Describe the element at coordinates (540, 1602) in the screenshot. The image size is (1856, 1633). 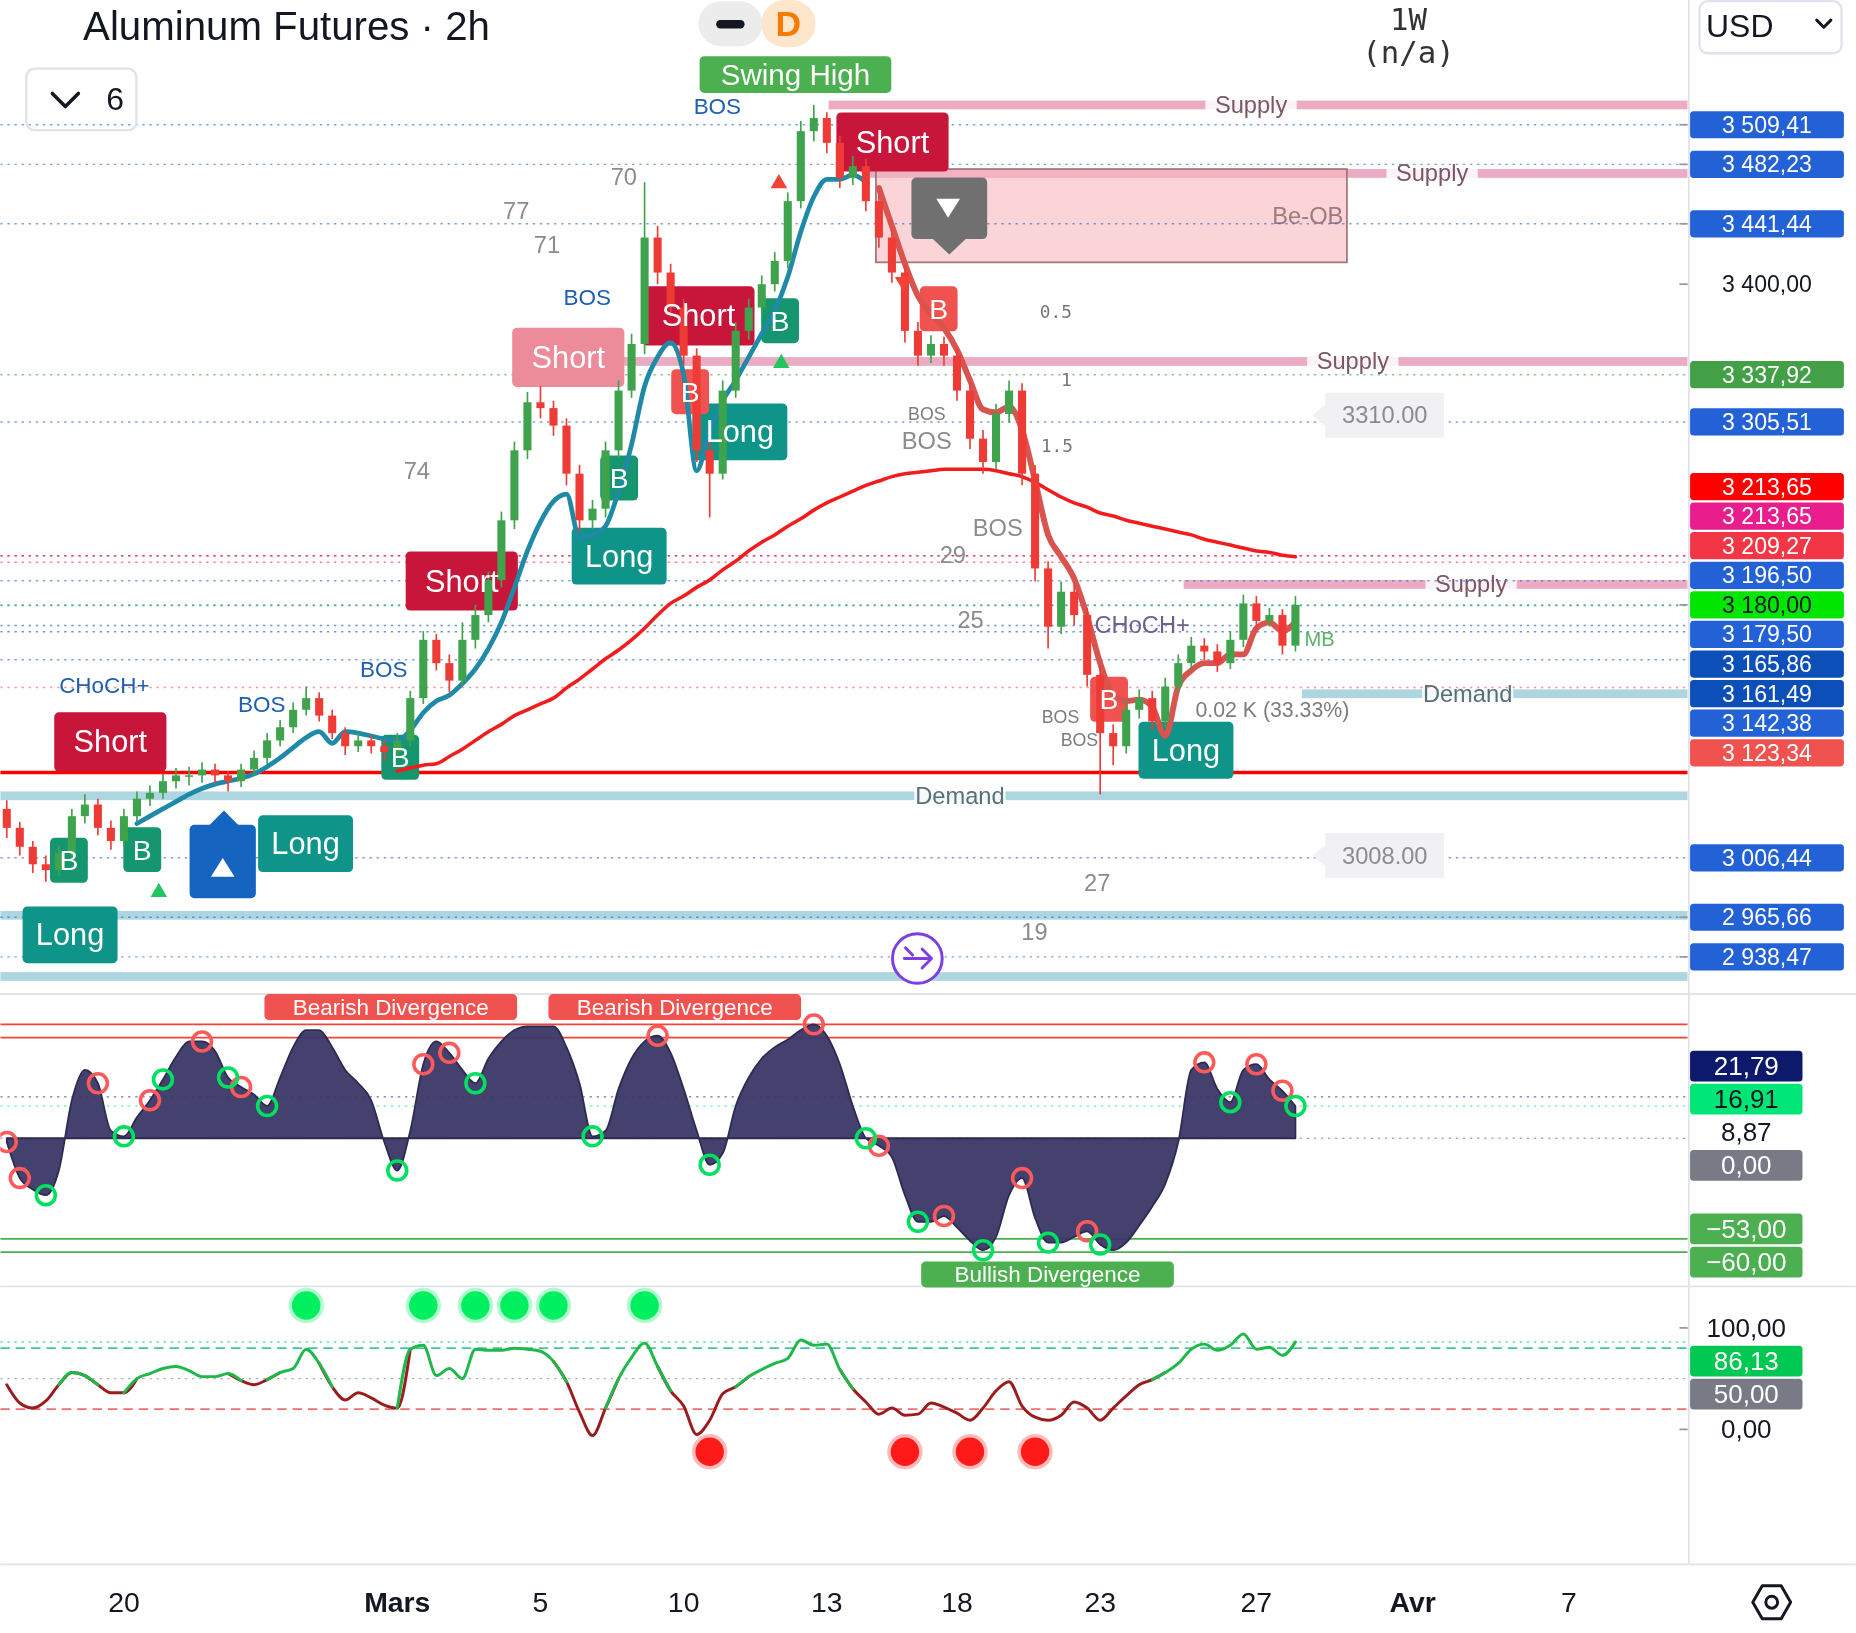
I see `x-tick-label: 5` at that location.